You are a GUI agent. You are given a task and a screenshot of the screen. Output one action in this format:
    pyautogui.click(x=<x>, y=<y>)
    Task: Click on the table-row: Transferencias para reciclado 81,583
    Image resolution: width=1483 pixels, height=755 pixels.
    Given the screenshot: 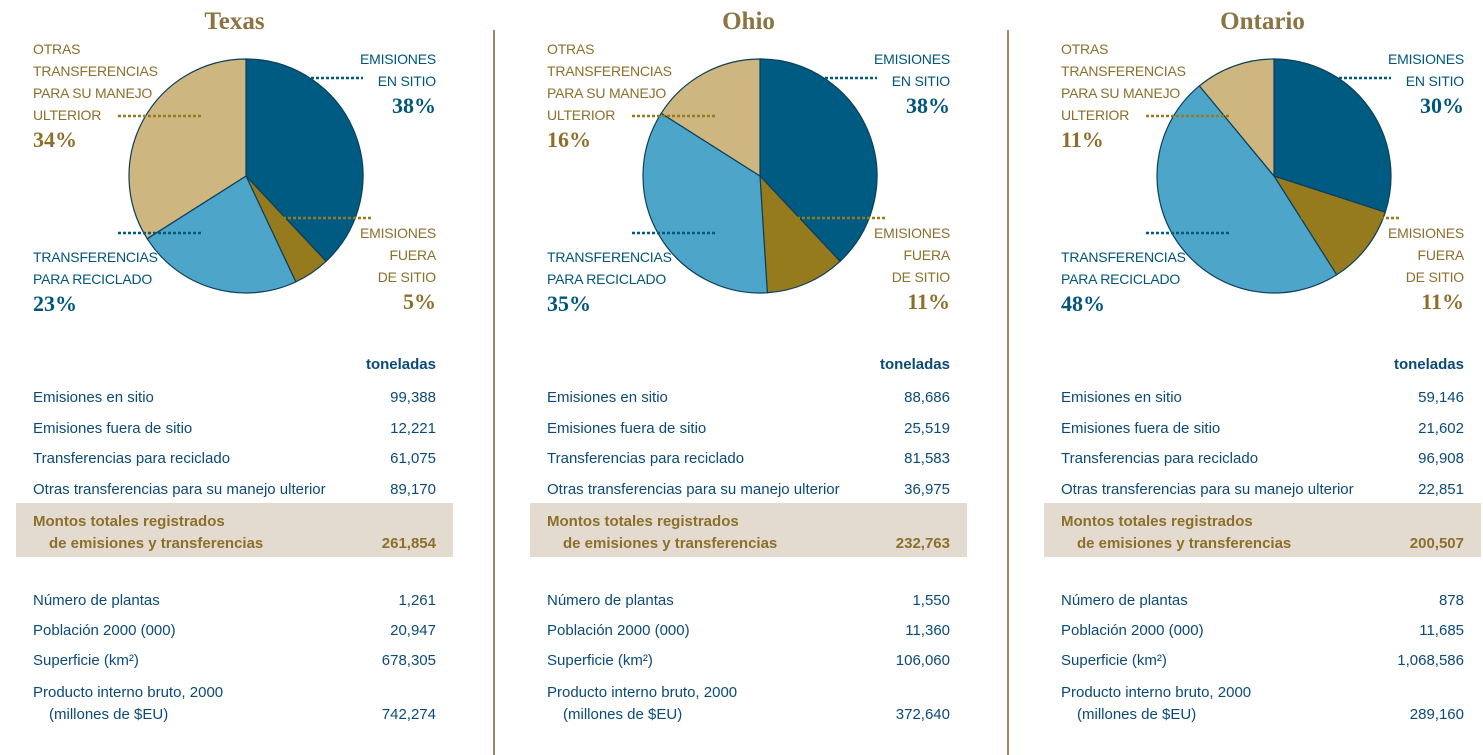 What is the action you would take?
    pyautogui.click(x=748, y=459)
    